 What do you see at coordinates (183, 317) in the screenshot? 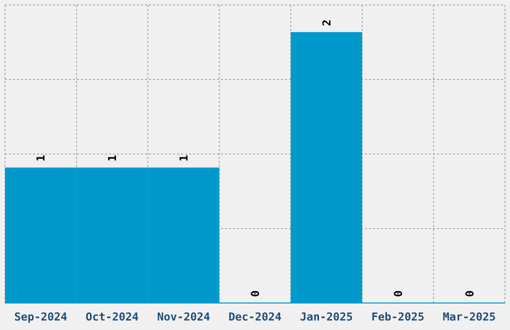
I see `x-tick-label: Nov-2024` at bounding box center [183, 317].